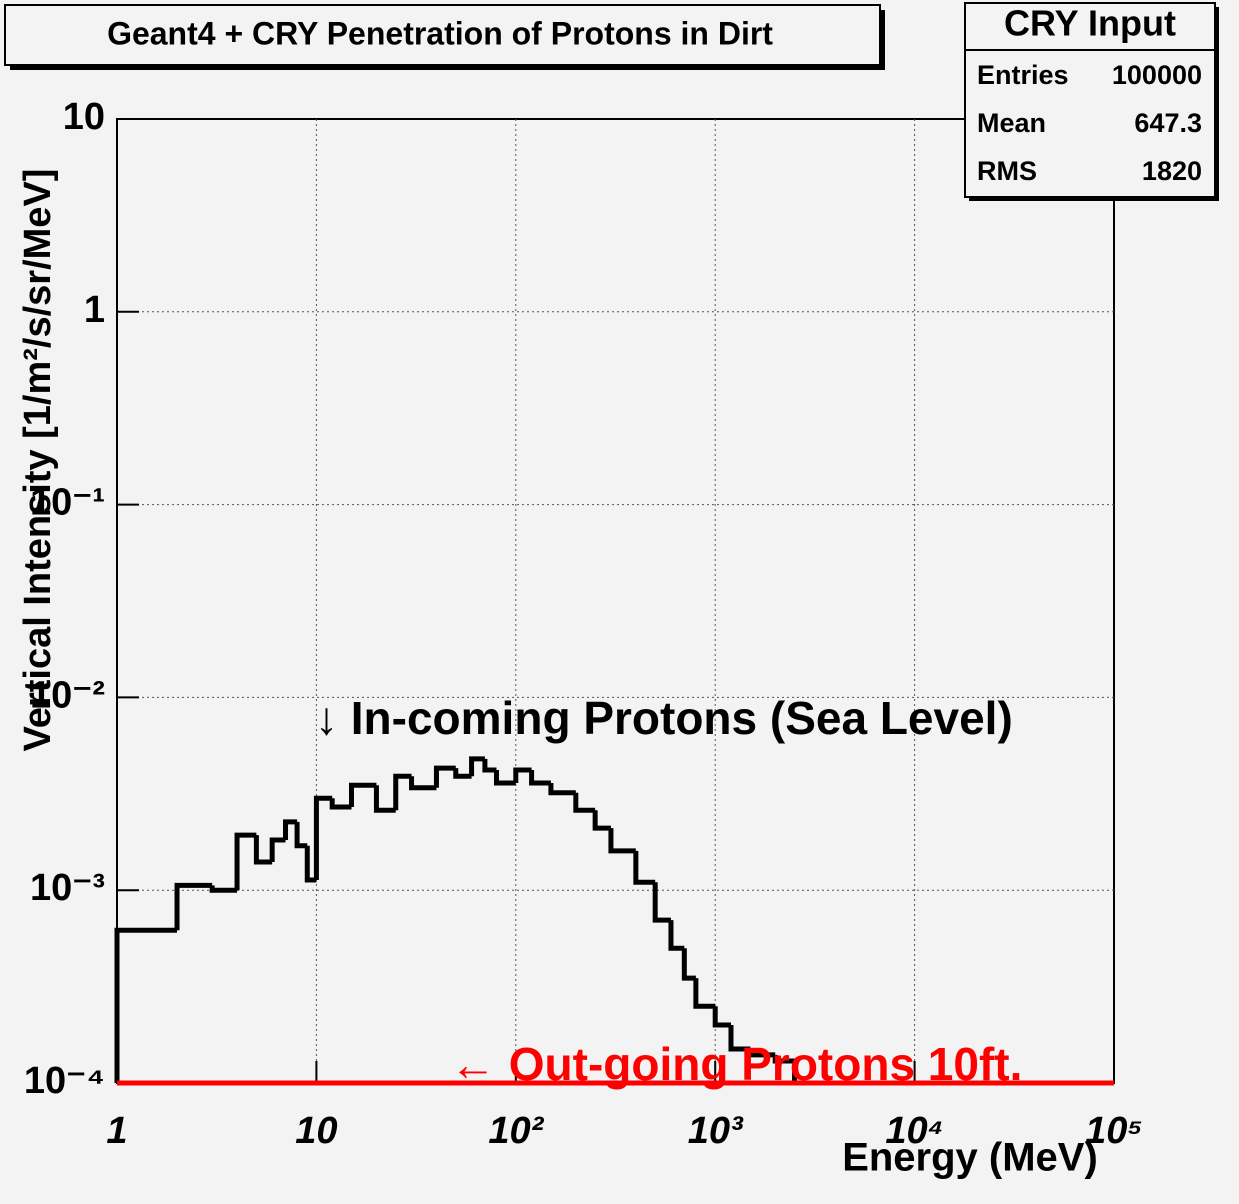 The height and width of the screenshot is (1204, 1239). What do you see at coordinates (1172, 171) in the screenshot?
I see `stats-value: 1820` at bounding box center [1172, 171].